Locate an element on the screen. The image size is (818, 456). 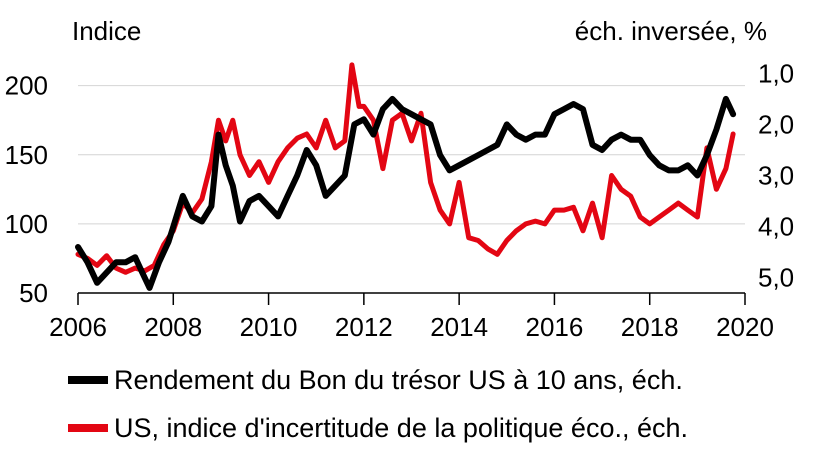
y-right-tick-label: 2,0 is located at coordinates (776, 124).